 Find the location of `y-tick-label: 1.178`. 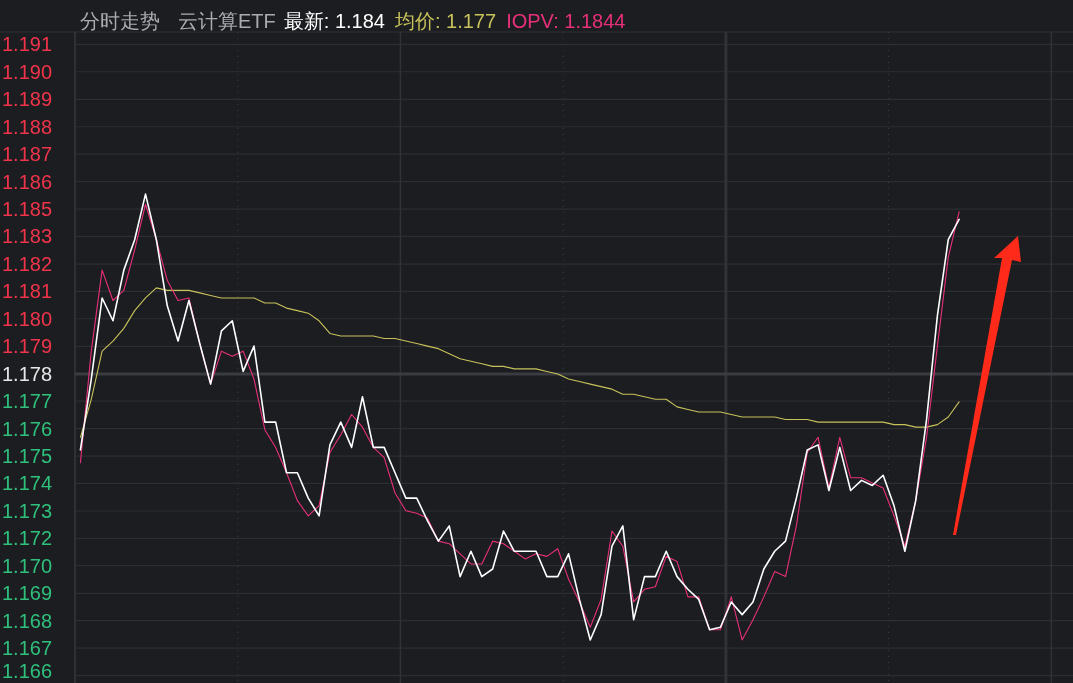

y-tick-label: 1.178 is located at coordinates (27, 373).